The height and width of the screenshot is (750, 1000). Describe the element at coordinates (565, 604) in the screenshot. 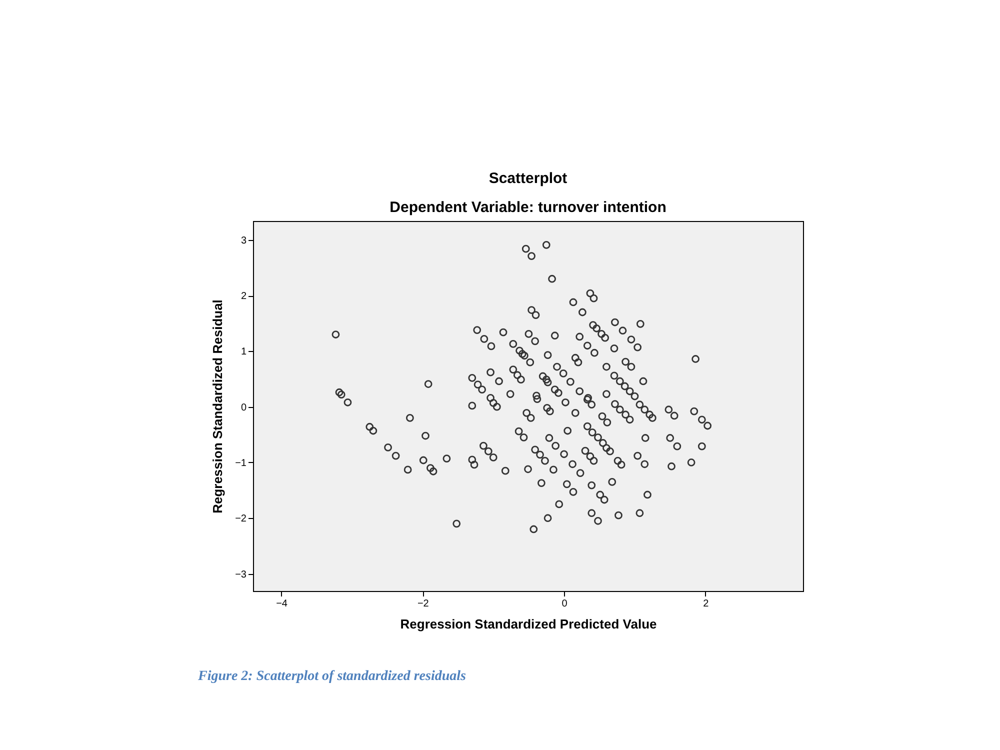

I see `x-tick-label: 0` at that location.